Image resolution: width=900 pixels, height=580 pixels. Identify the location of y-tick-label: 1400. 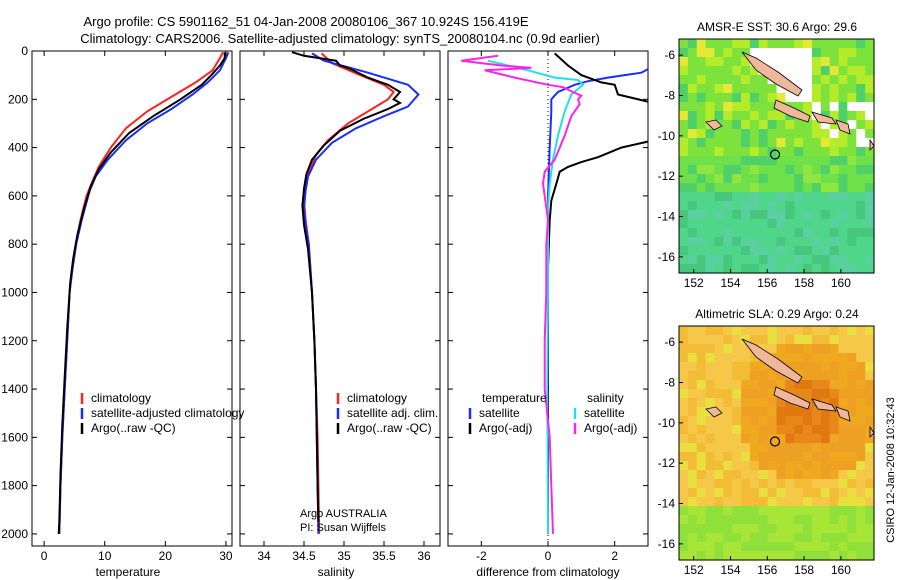
(14, 389).